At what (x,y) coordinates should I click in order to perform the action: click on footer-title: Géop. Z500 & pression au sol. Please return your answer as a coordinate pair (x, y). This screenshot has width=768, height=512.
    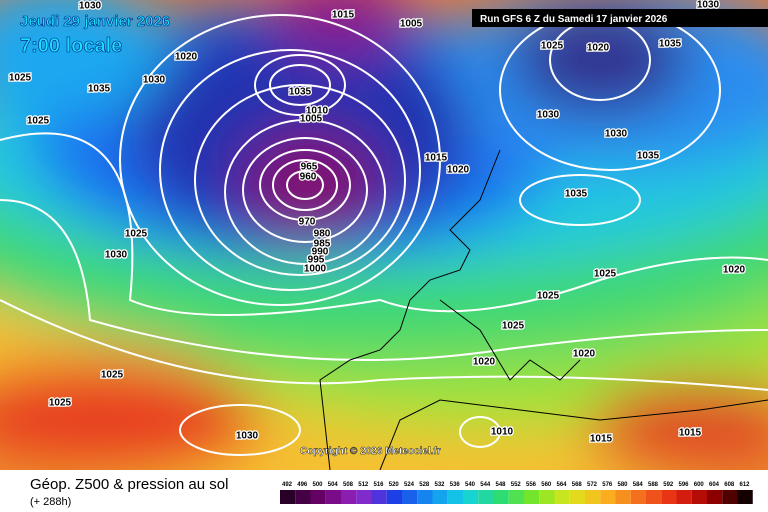
    Looking at the image, I should click on (129, 484).